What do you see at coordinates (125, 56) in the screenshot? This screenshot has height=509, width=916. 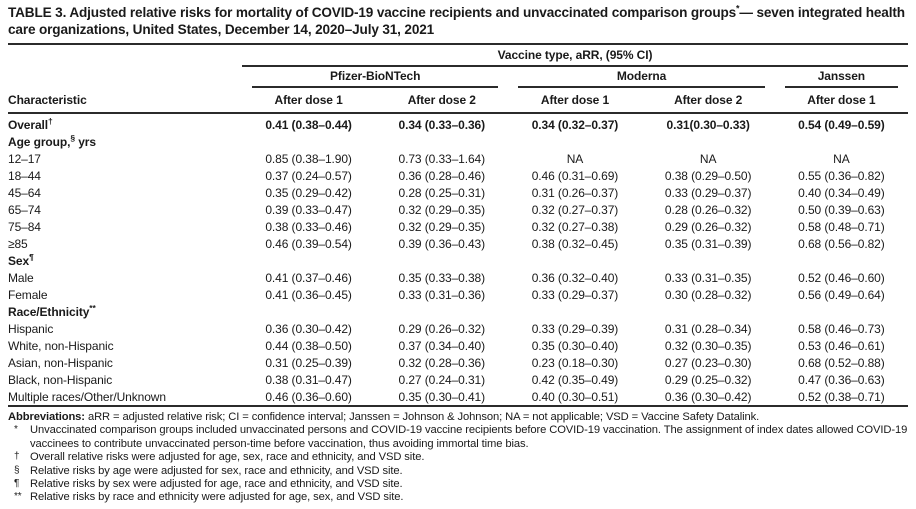 I see `blank-cell` at bounding box center [125, 56].